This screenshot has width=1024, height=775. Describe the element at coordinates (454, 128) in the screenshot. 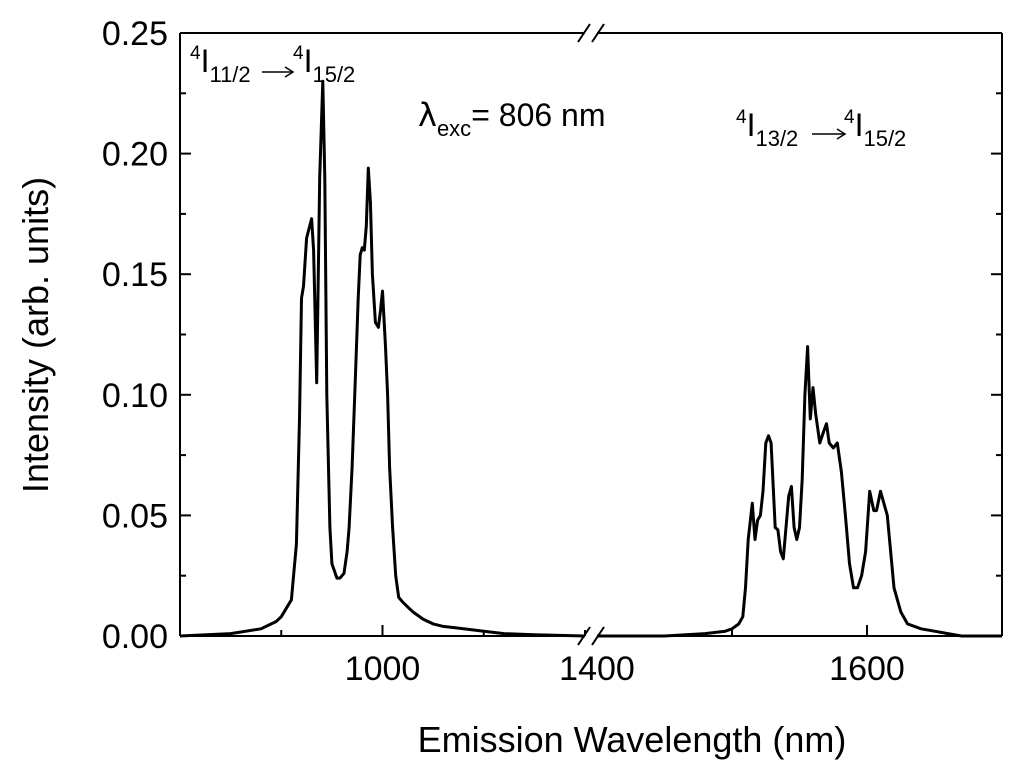

I see `exc-sub: exc` at that location.